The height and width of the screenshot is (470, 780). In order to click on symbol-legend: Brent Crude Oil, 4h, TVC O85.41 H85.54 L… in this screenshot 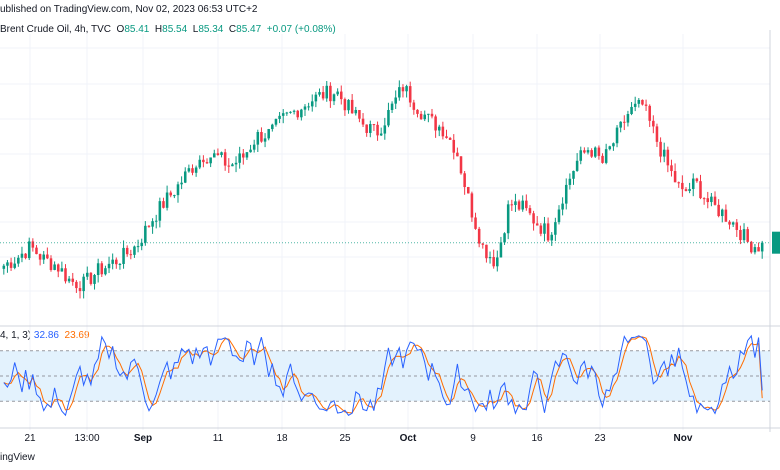, I will do `click(168, 29)`.